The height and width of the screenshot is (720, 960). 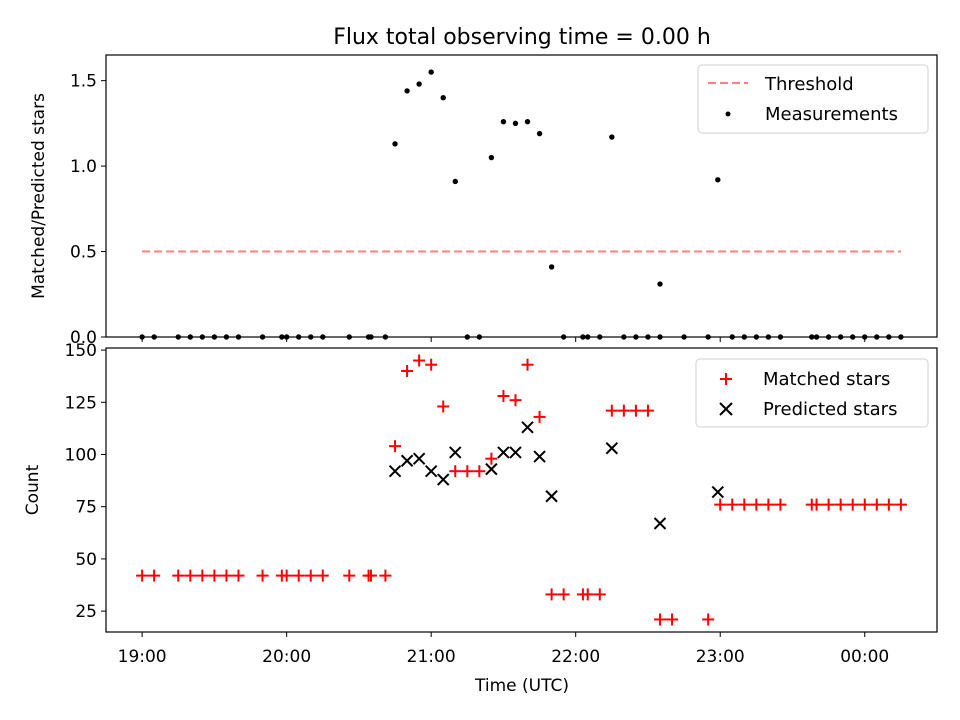 I want to click on bottom-y-tick-label: 75, so click(x=86, y=508).